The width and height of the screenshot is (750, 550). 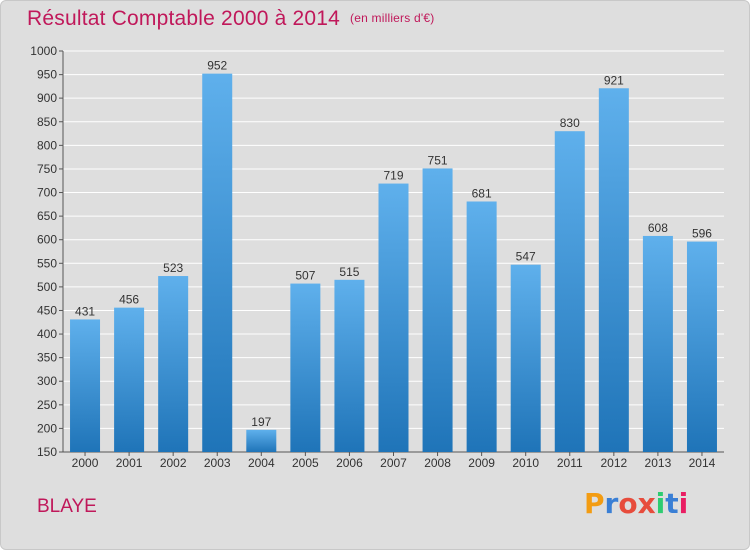 What do you see at coordinates (173, 364) in the screenshot?
I see `bar-2002` at bounding box center [173, 364].